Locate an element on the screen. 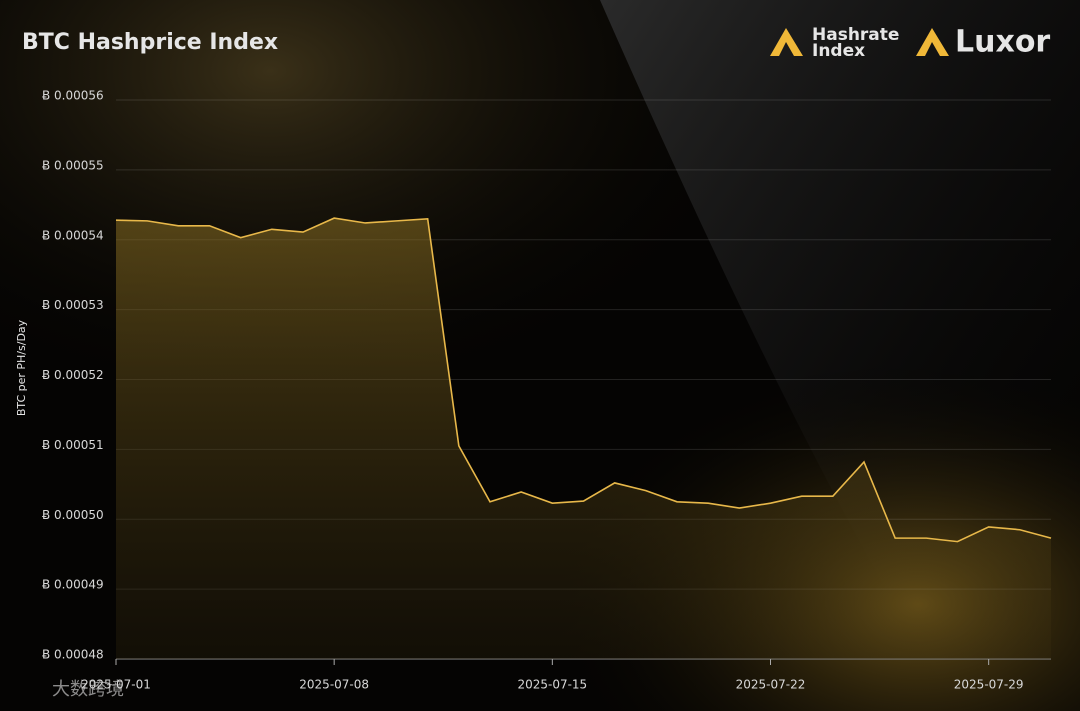 The height and width of the screenshot is (711, 1080). brand-sub: Index is located at coordinates (838, 51).